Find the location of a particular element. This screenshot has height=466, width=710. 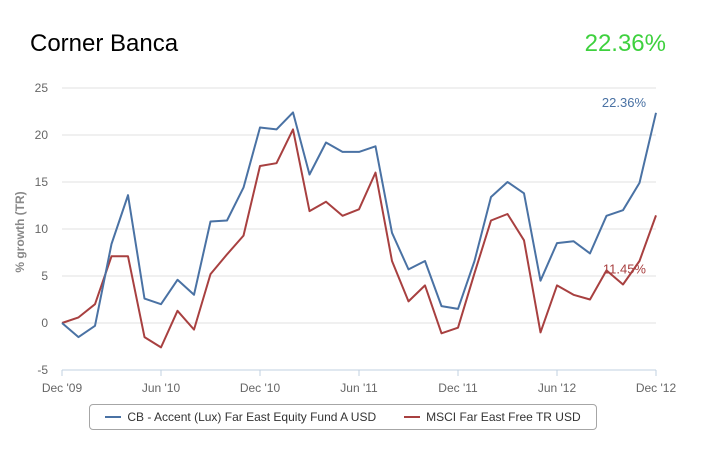

end-label-1: 11.45% is located at coordinates (625, 268).